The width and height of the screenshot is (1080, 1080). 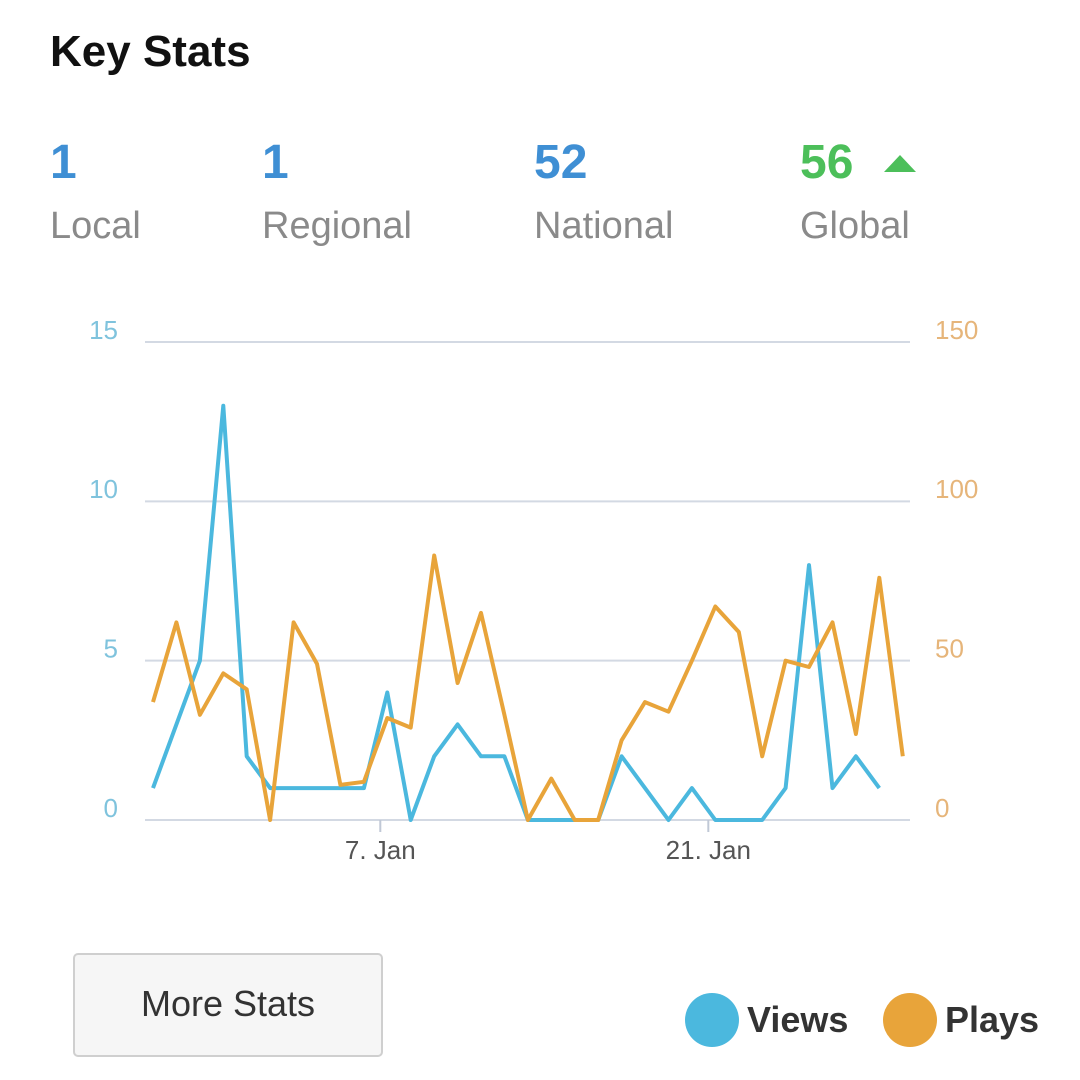 What do you see at coordinates (942, 808) in the screenshot?
I see `y2-tick-label: 0` at bounding box center [942, 808].